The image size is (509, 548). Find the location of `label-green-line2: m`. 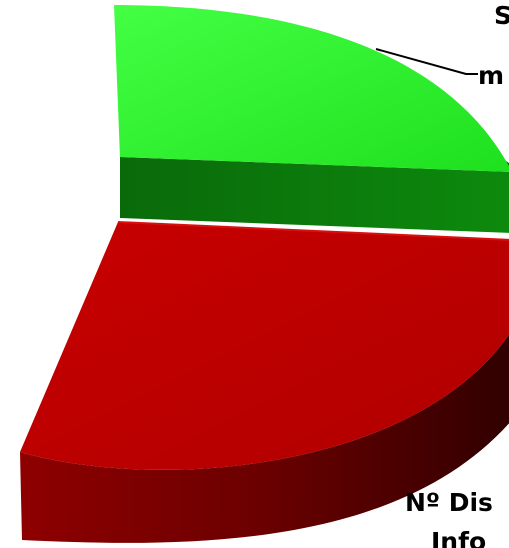

label-green-line2: m is located at coordinates (491, 75).